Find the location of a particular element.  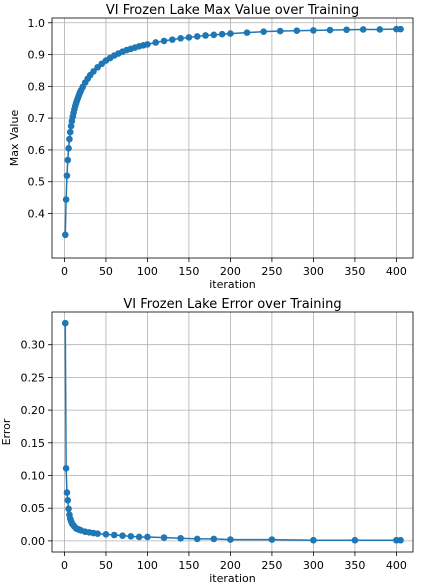

y-tick-label: 0.15 is located at coordinates (33, 443).